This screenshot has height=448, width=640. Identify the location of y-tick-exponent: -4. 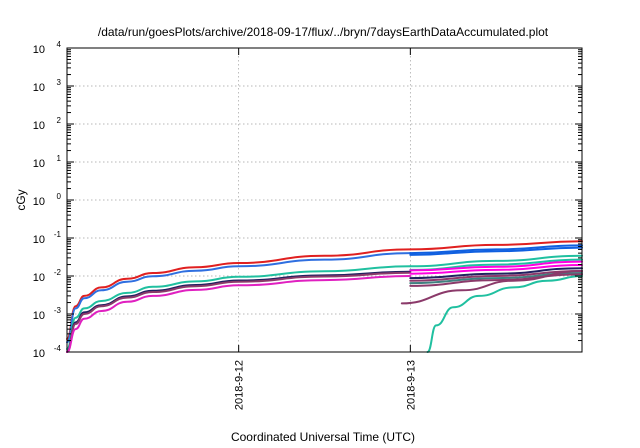
(58, 348).